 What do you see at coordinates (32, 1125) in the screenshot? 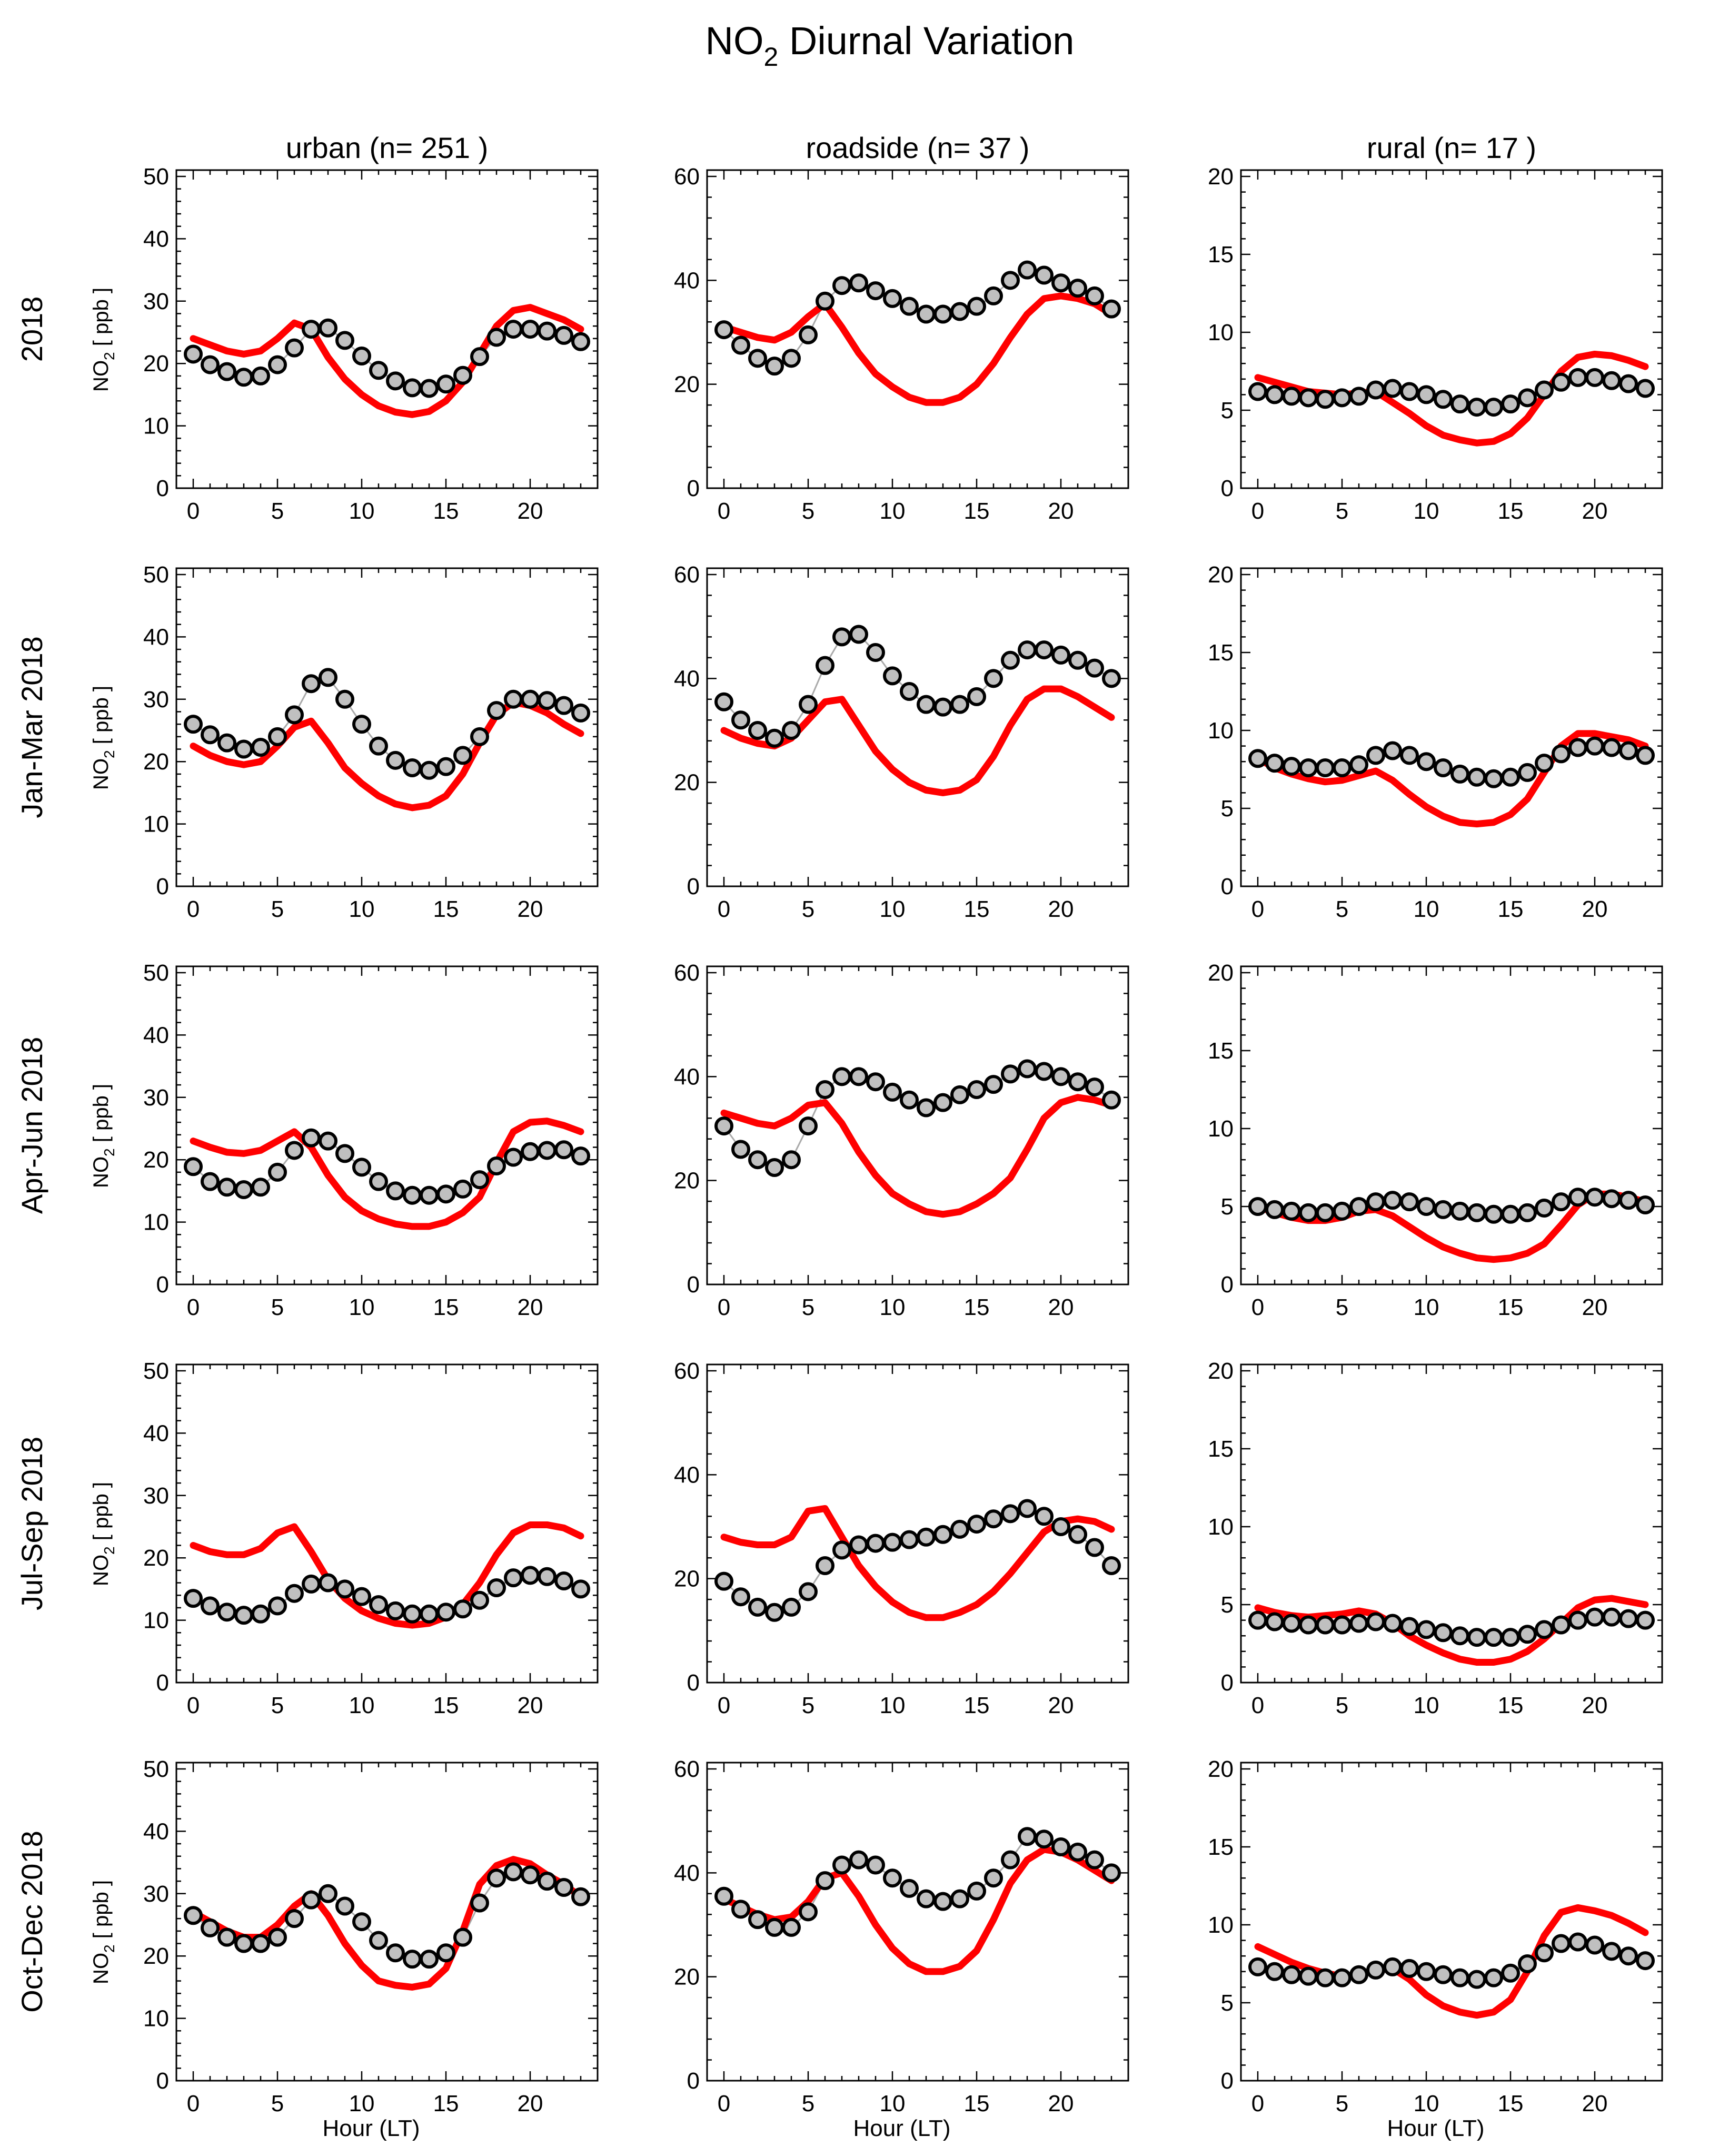
I see `row-label-2: Apr-Jun 2018` at bounding box center [32, 1125].